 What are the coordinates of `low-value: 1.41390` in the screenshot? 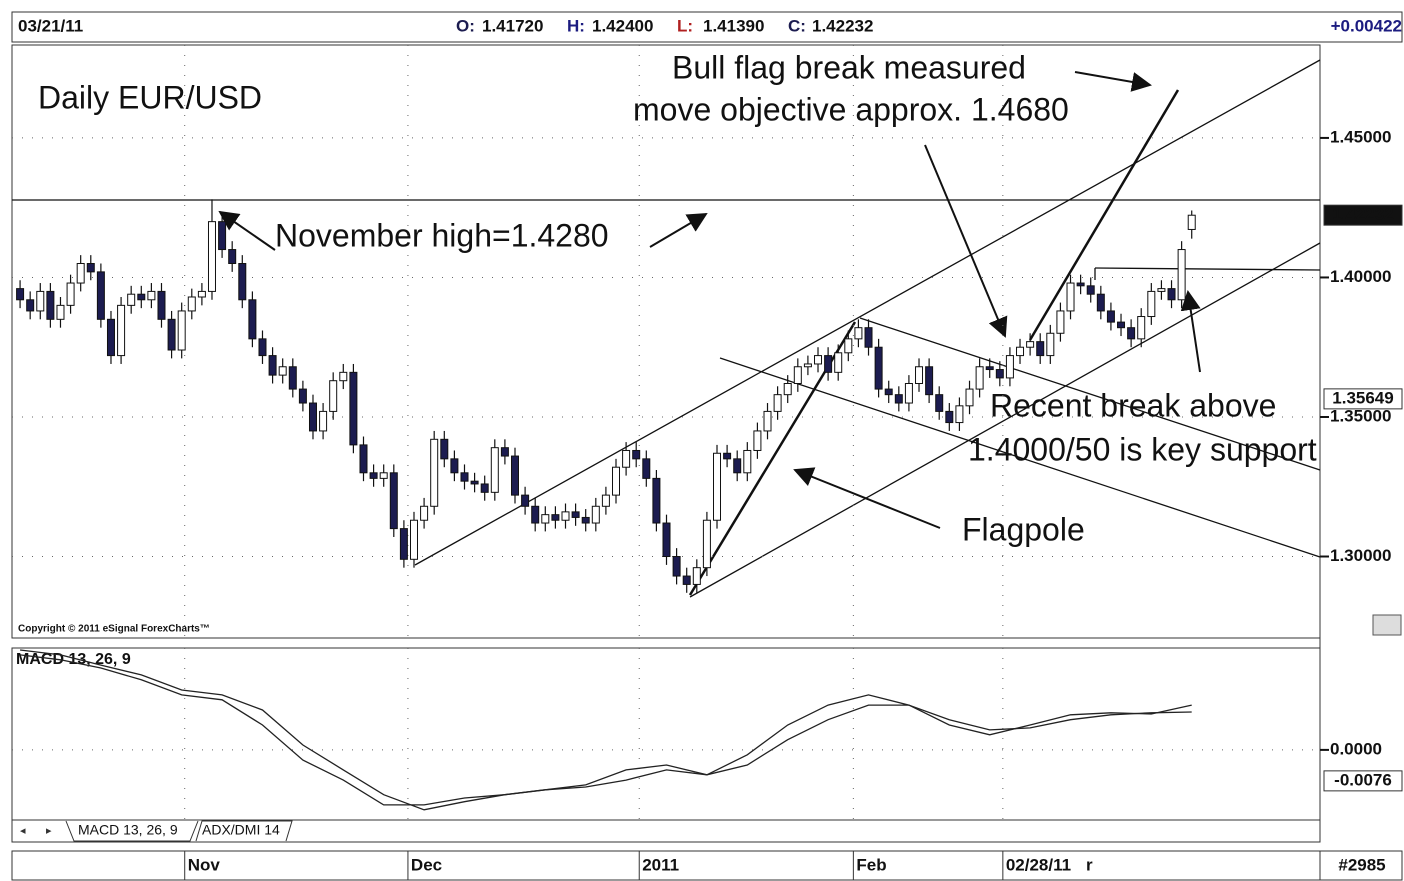 It's located at (733, 25).